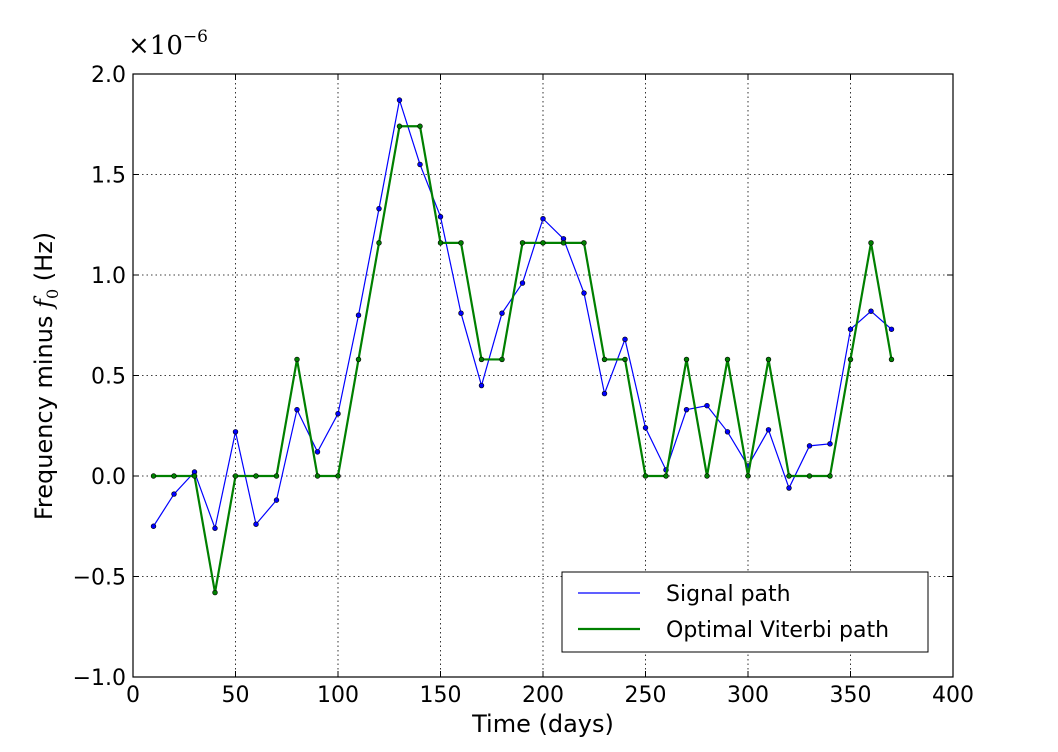 Image resolution: width=1058 pixels, height=752 pixels. I want to click on legend: Signal path Optimal Viterbi path, so click(745, 612).